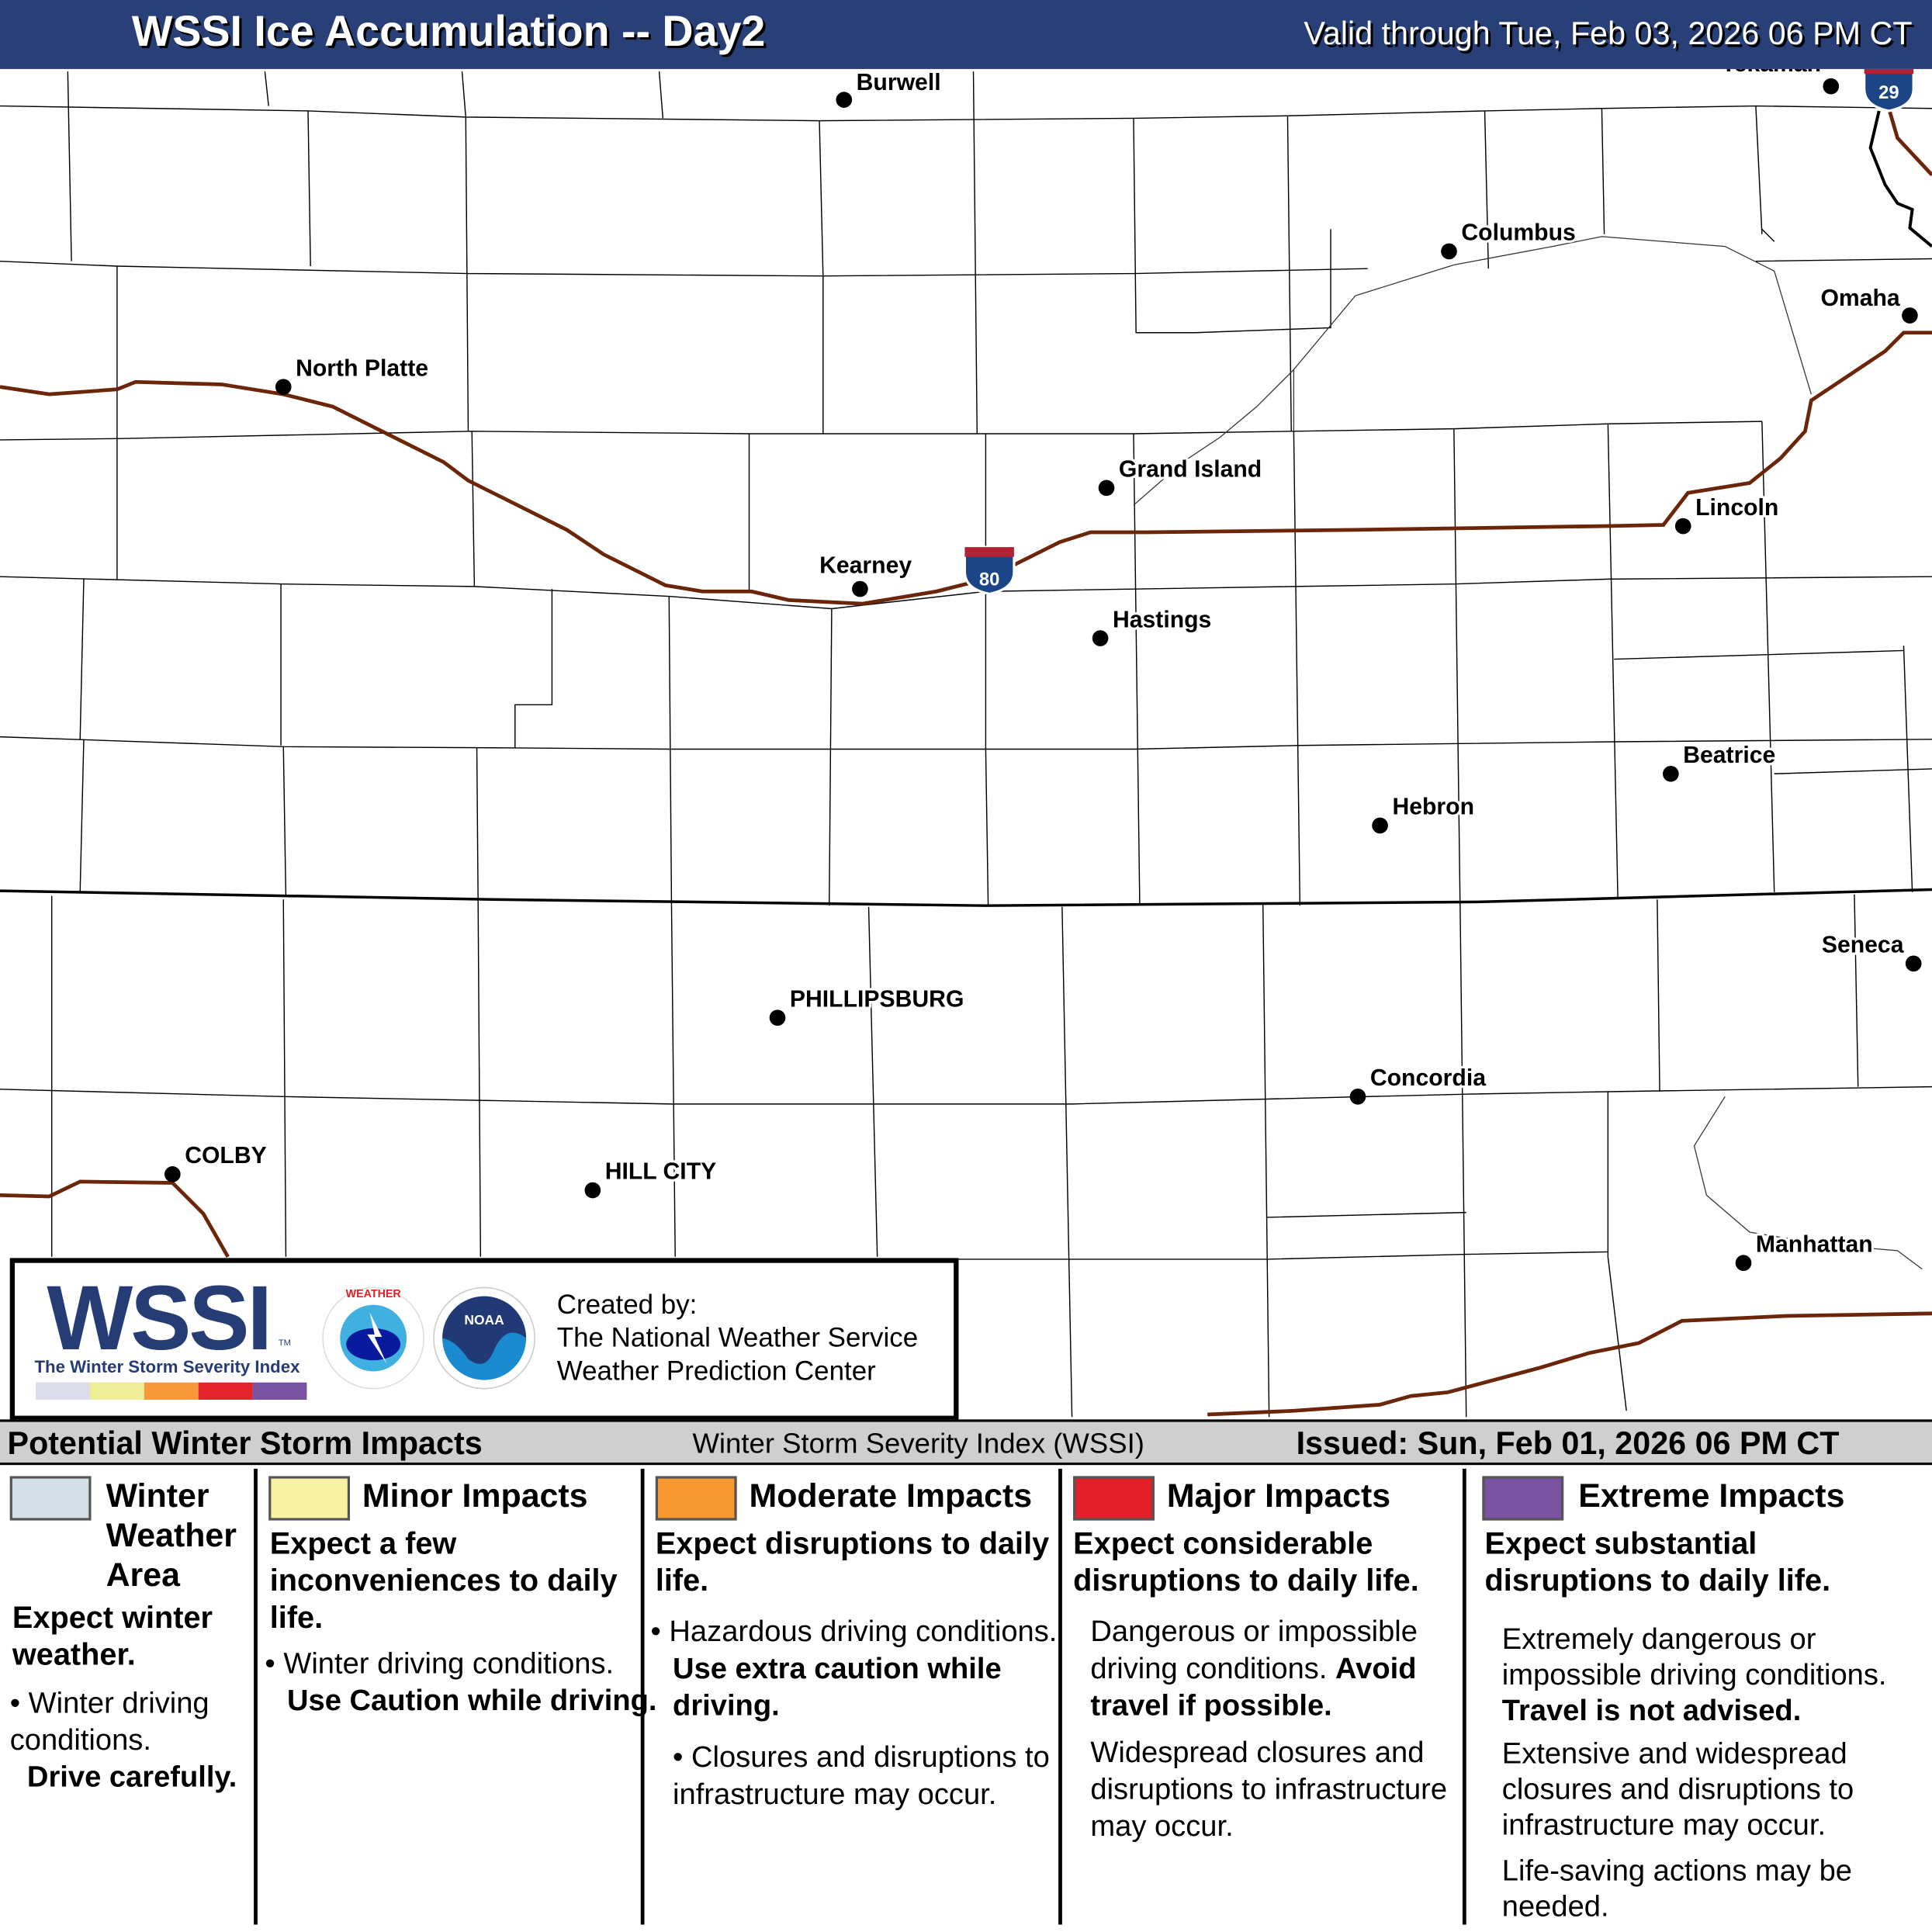 This screenshot has height=1932, width=1932. I want to click on interstate-70-east-route, so click(1569, 1364).